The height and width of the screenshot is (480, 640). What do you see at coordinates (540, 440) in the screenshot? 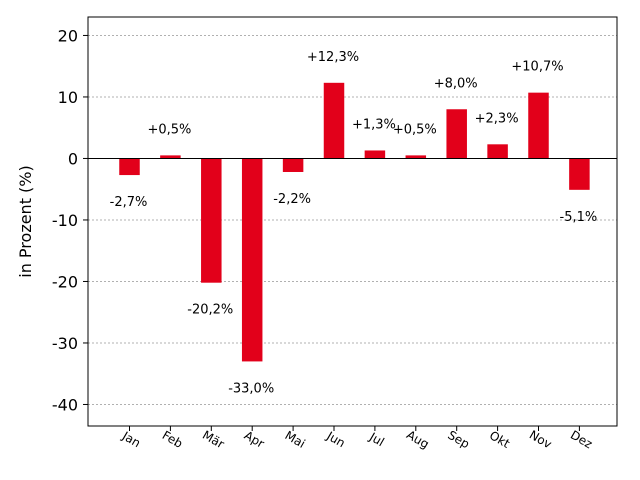
I see `x-tick-label: Nov` at bounding box center [540, 440].